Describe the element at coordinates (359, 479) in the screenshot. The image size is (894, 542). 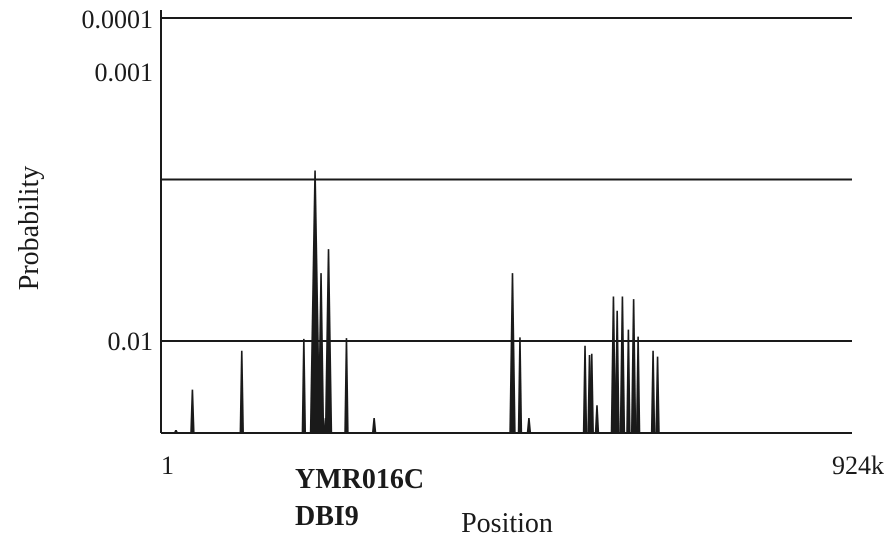
I see `gene-annotation-ymr016c: YMR016C` at that location.